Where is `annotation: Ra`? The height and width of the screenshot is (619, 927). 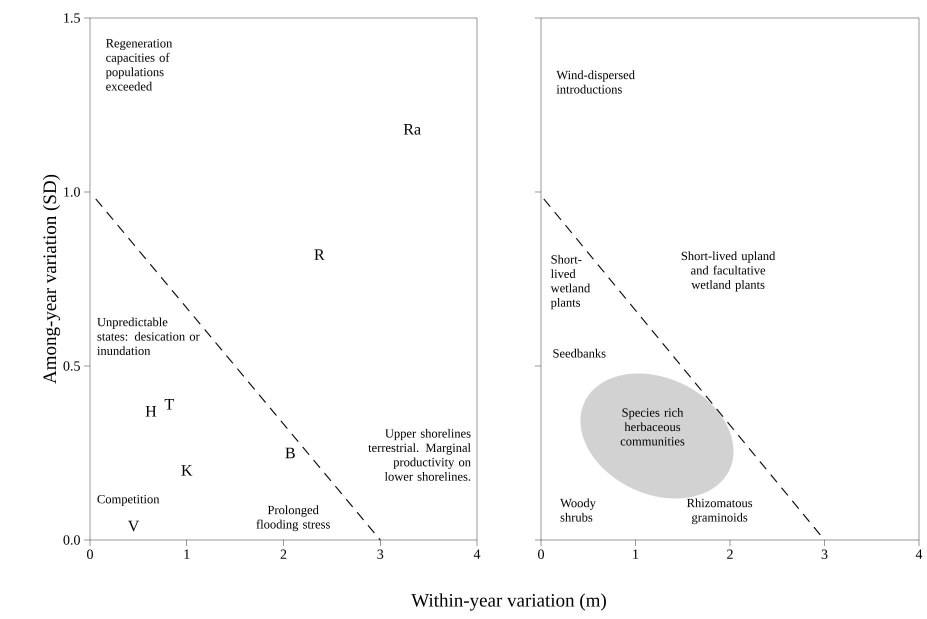
annotation: Ra is located at coordinates (412, 129).